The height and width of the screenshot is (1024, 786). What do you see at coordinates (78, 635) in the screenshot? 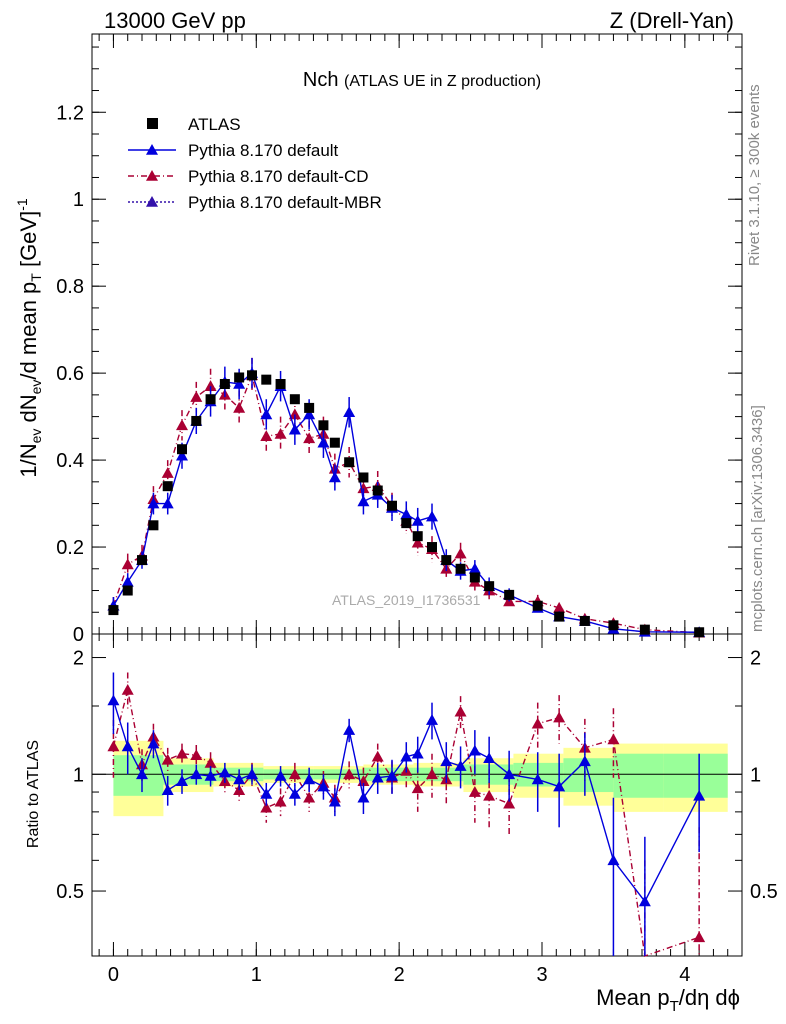
I see `y-tick-label: 0` at bounding box center [78, 635].